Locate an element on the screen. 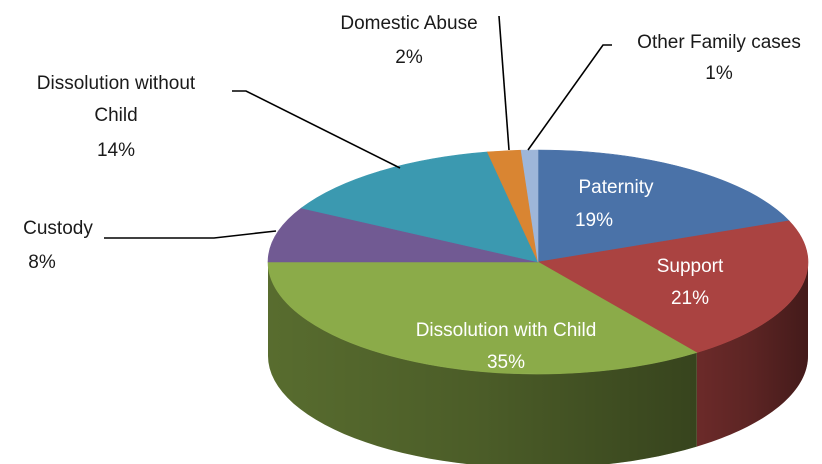 This screenshot has width=822, height=464. slice-custody is located at coordinates (403, 235).